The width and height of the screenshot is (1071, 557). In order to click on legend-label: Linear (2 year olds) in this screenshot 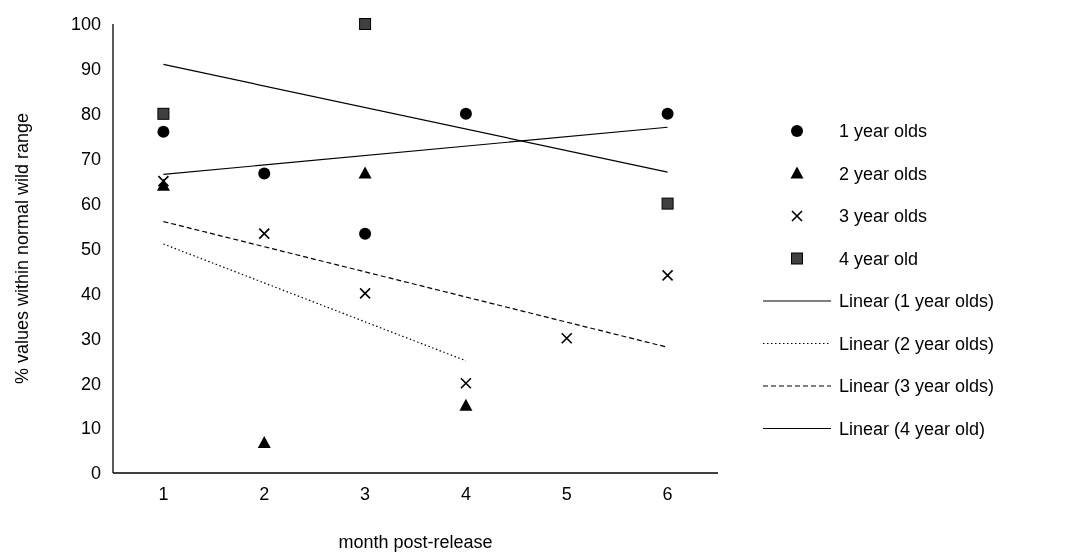, I will do `click(917, 343)`.